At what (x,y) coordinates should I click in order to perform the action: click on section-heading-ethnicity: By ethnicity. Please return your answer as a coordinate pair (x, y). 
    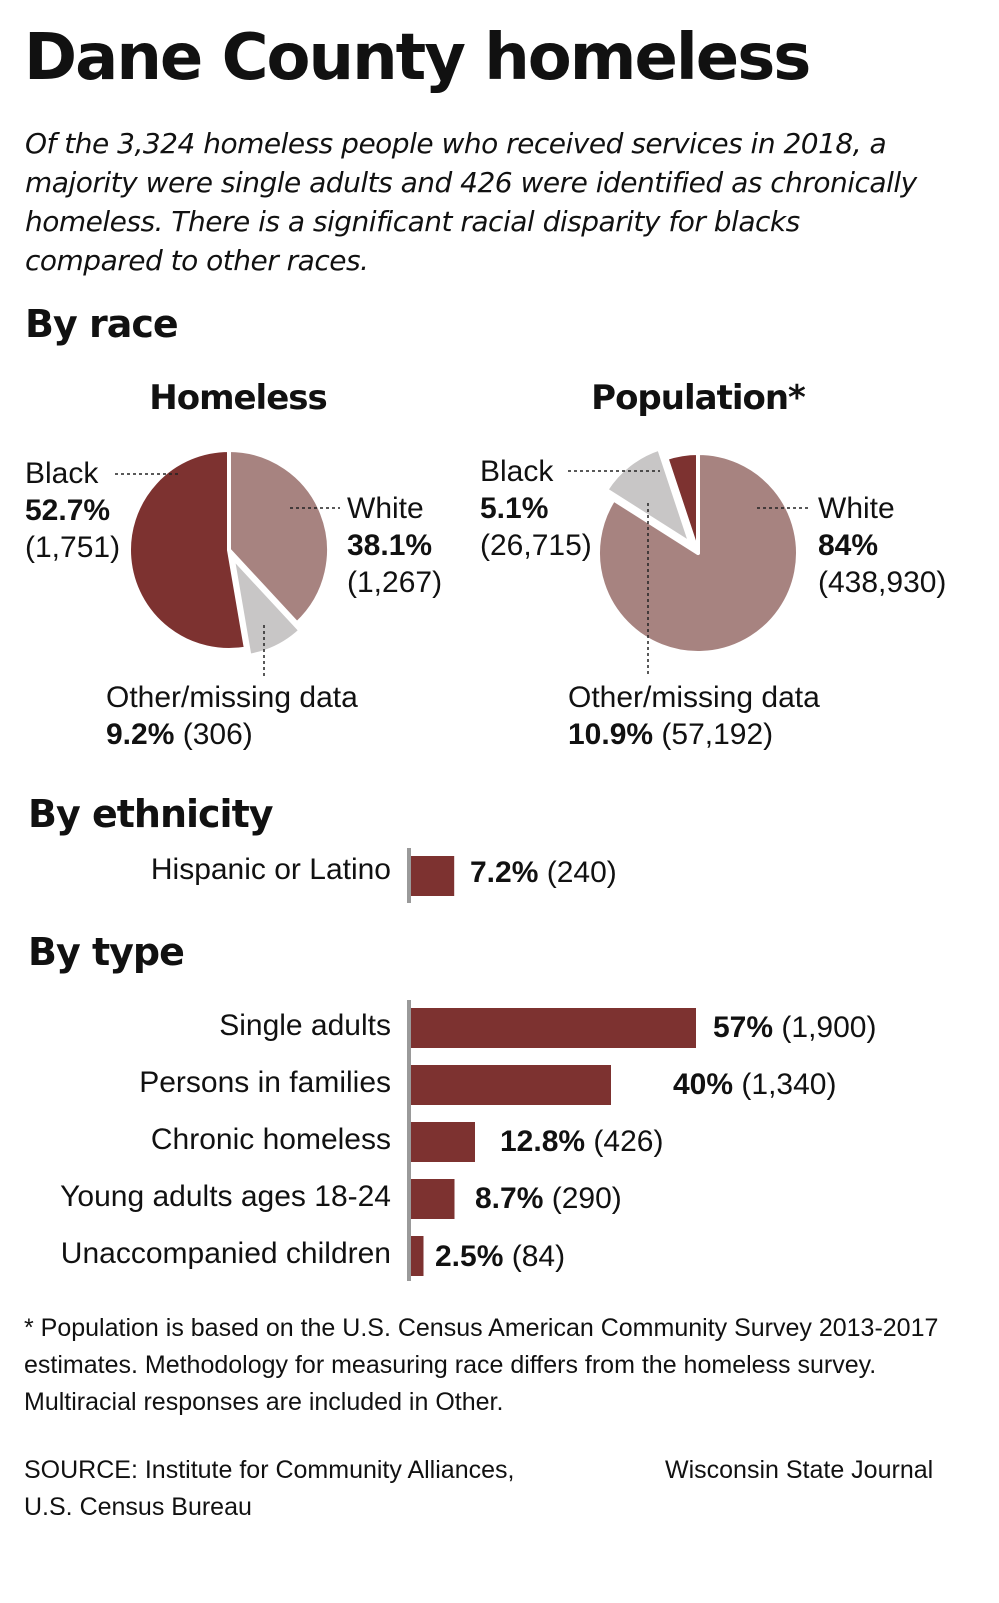
    Looking at the image, I should click on (151, 814).